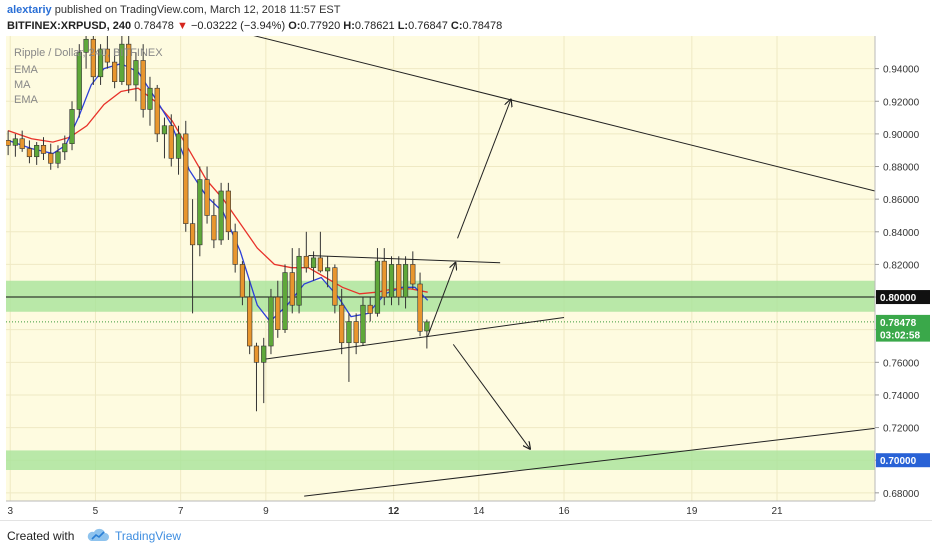 The height and width of the screenshot is (551, 932). I want to click on price-badge-label: 03:02:58, so click(900, 336).